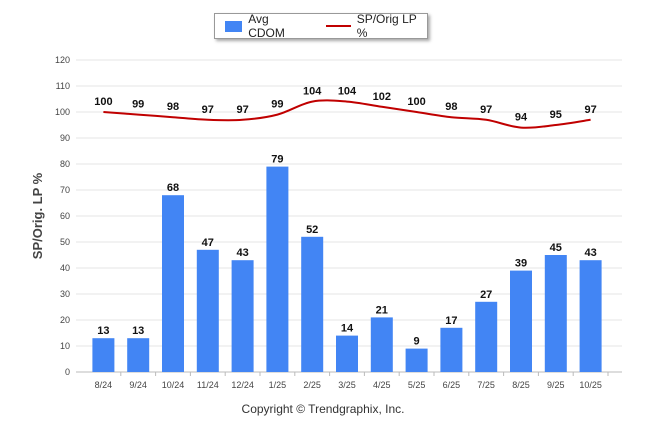 This screenshot has width=646, height=439. Describe the element at coordinates (521, 118) in the screenshot. I see `line-value-label: 94` at that location.